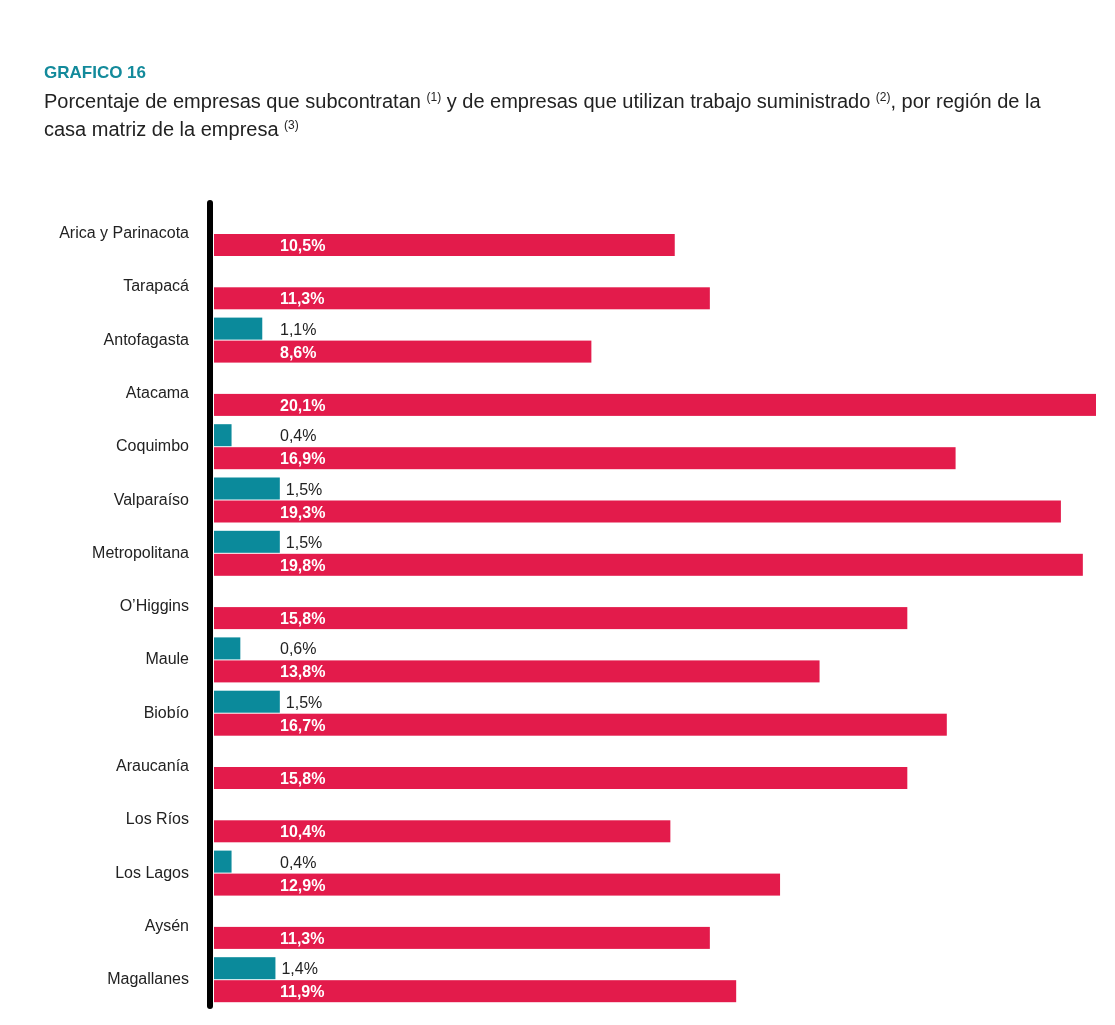 This screenshot has height=1025, width=1115. Describe the element at coordinates (542, 115) in the screenshot. I see `text: Porcentaje de empresas que subcontratan $^{(1)}$ y de empresas que utilizan trabajo suministrado $^{(2)}$, por región de la casa matriz de la empresa $^{(3)}$` at that location.